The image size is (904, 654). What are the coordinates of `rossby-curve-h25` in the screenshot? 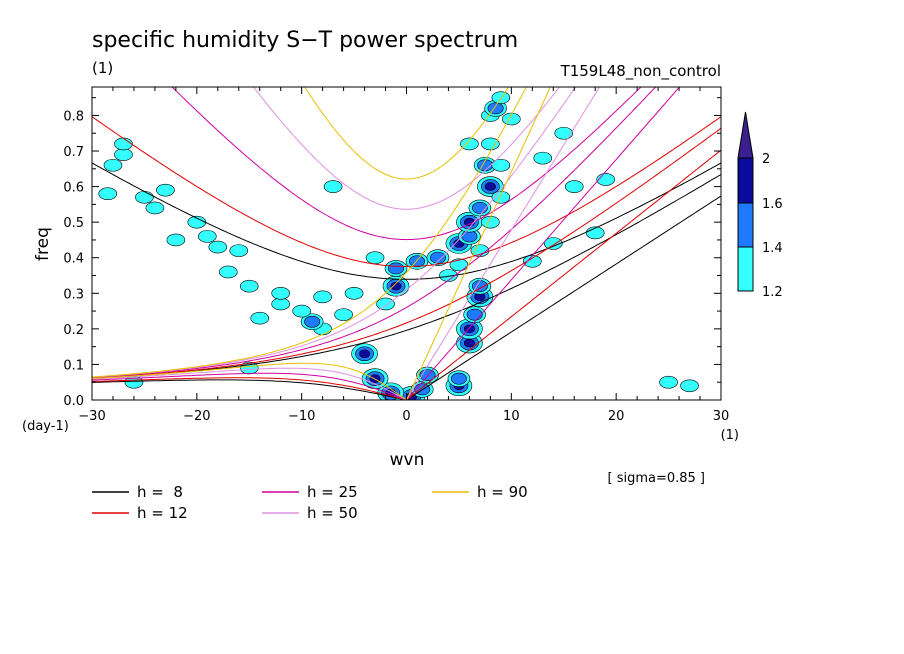 It's located at (249, 386).